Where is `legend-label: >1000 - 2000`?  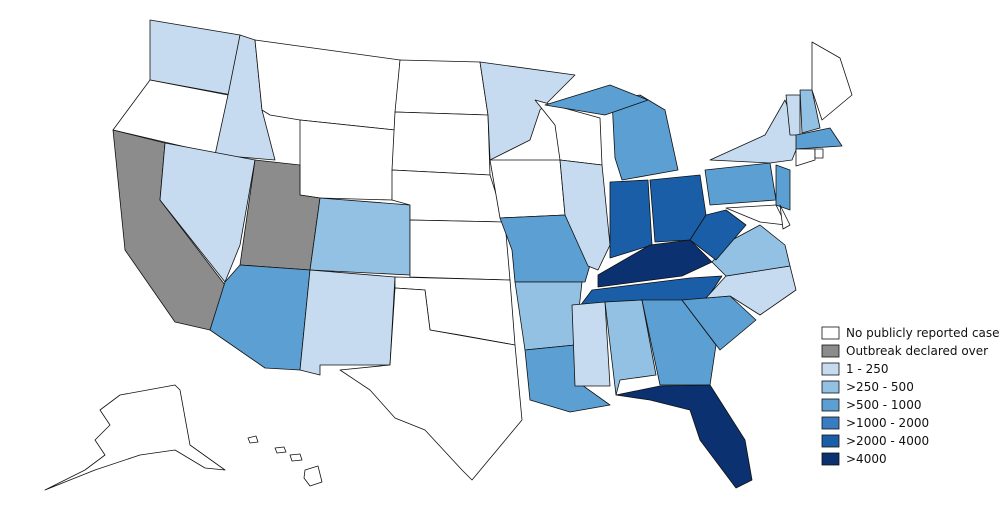
legend-label: >1000 - 2000 is located at coordinates (887, 423).